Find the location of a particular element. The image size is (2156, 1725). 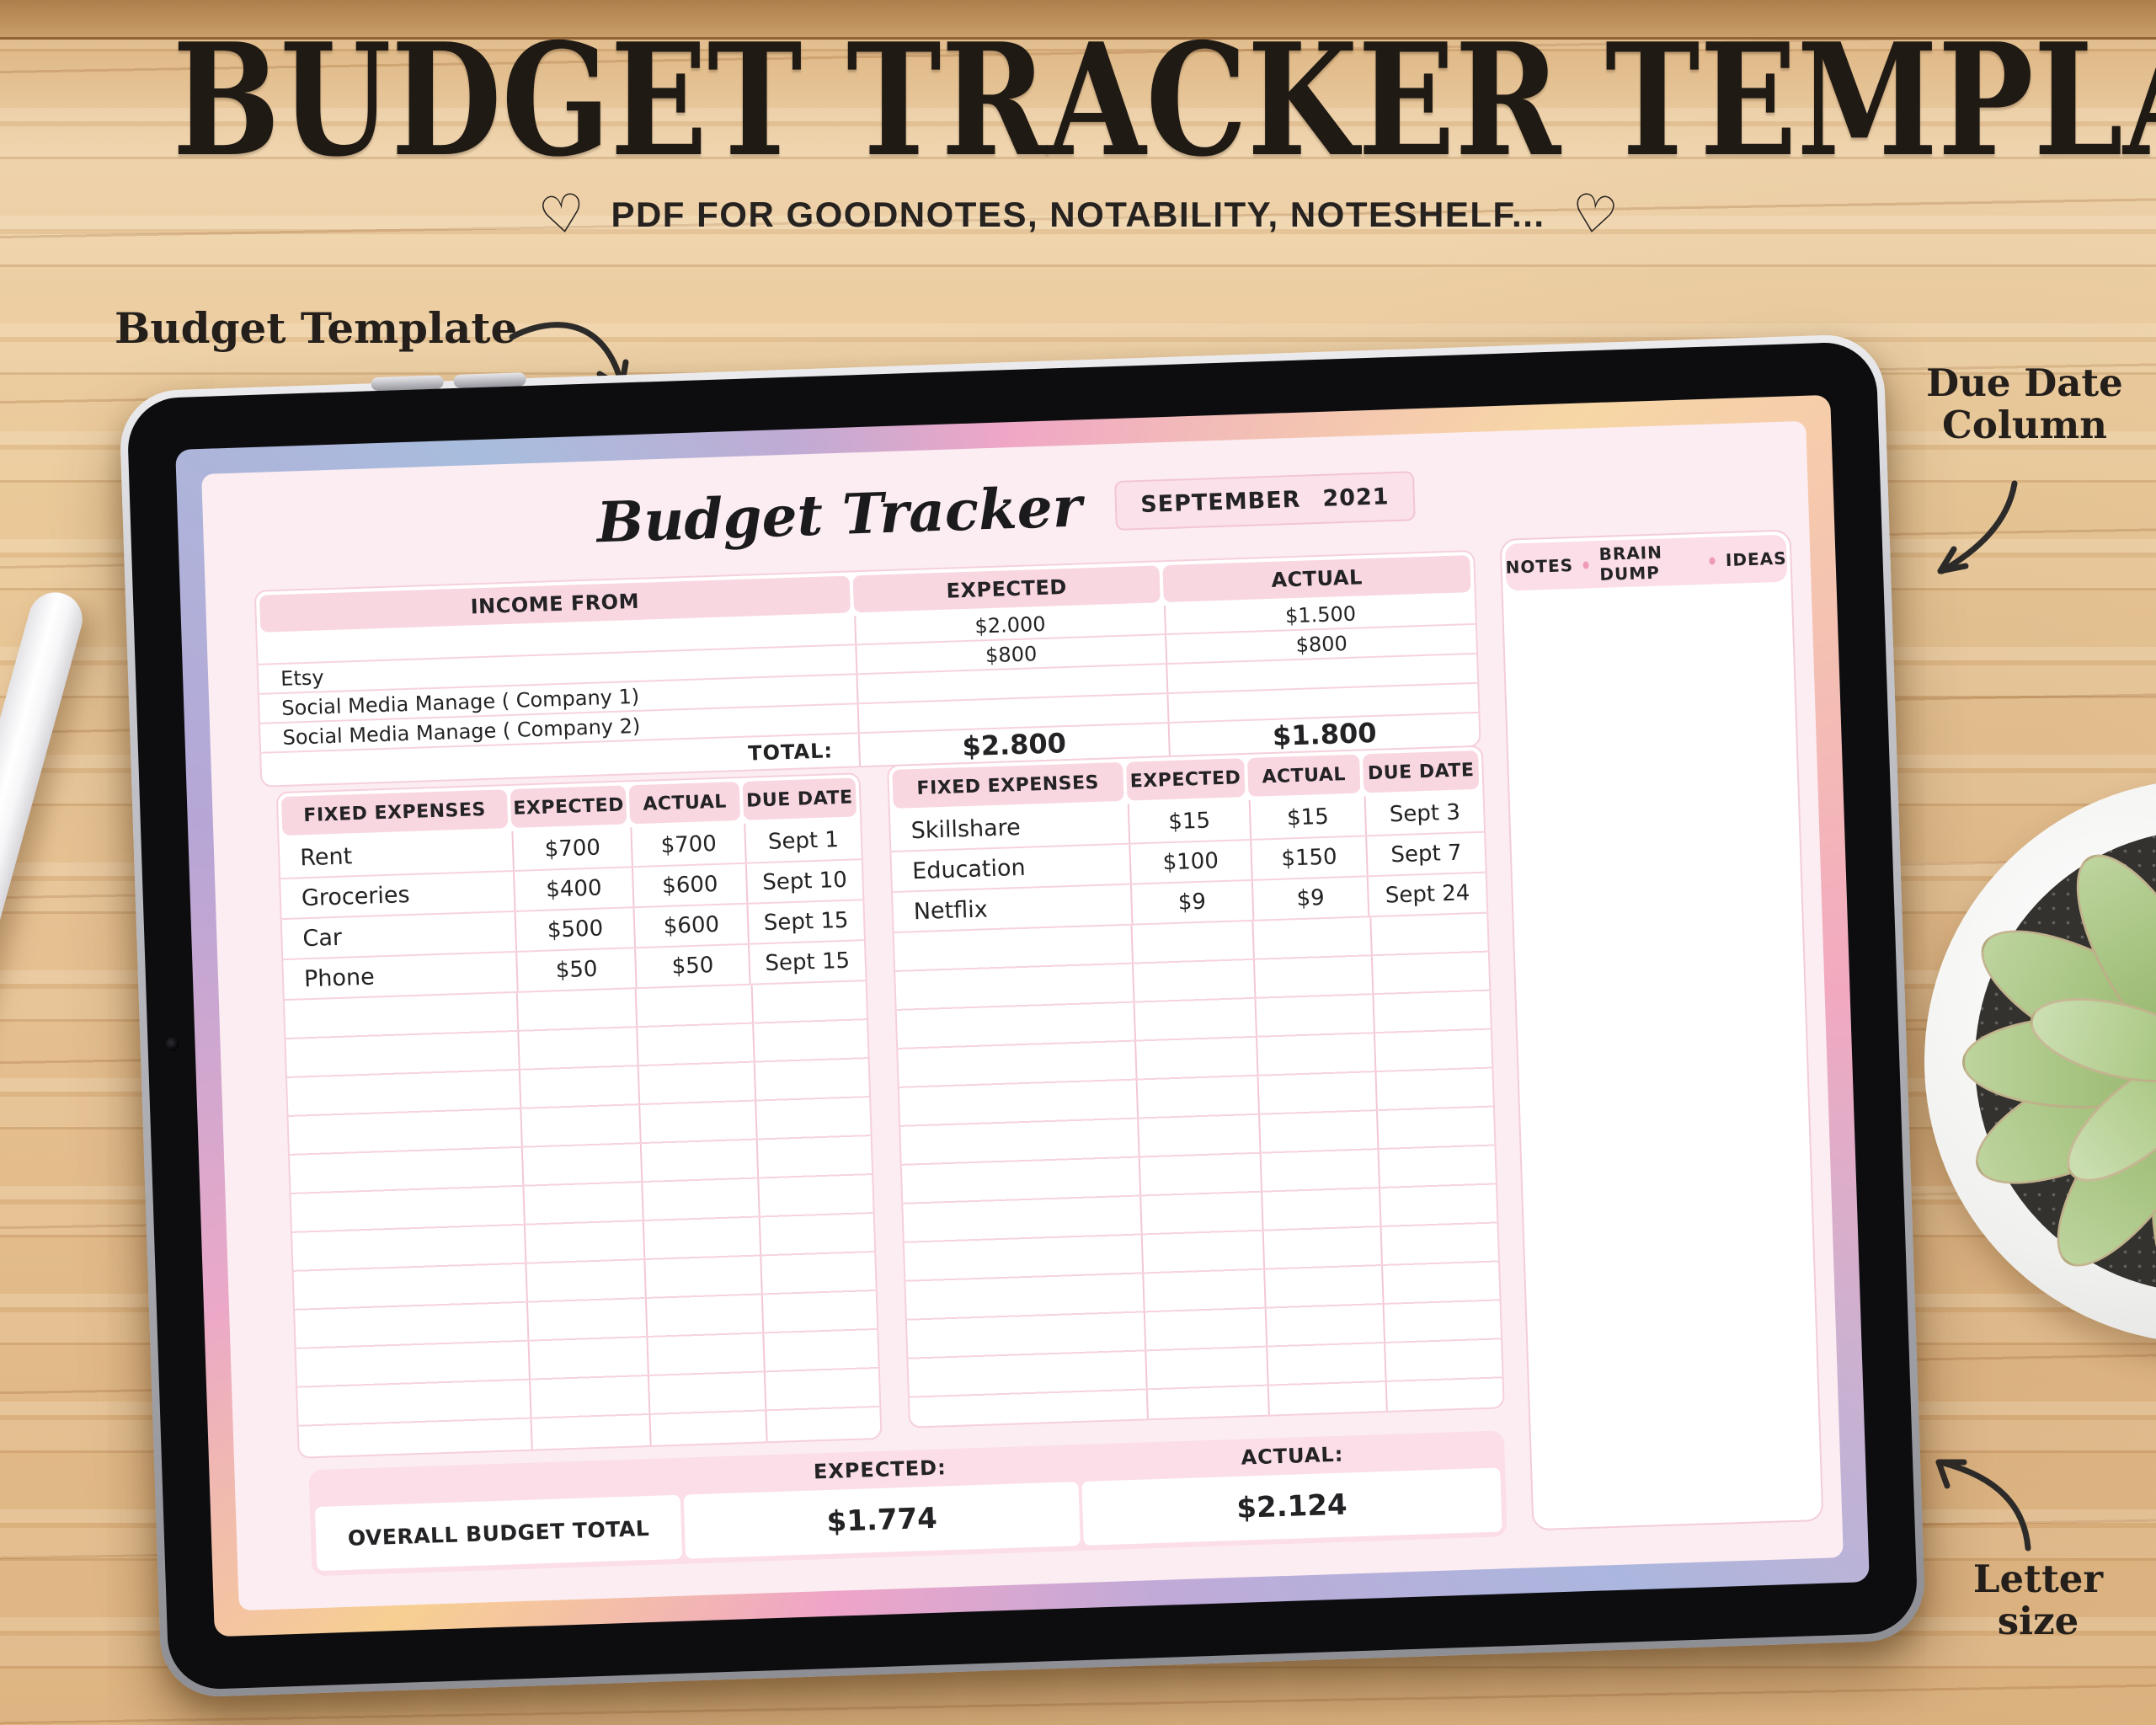

annotation-line: Column is located at coordinates (2024, 425).